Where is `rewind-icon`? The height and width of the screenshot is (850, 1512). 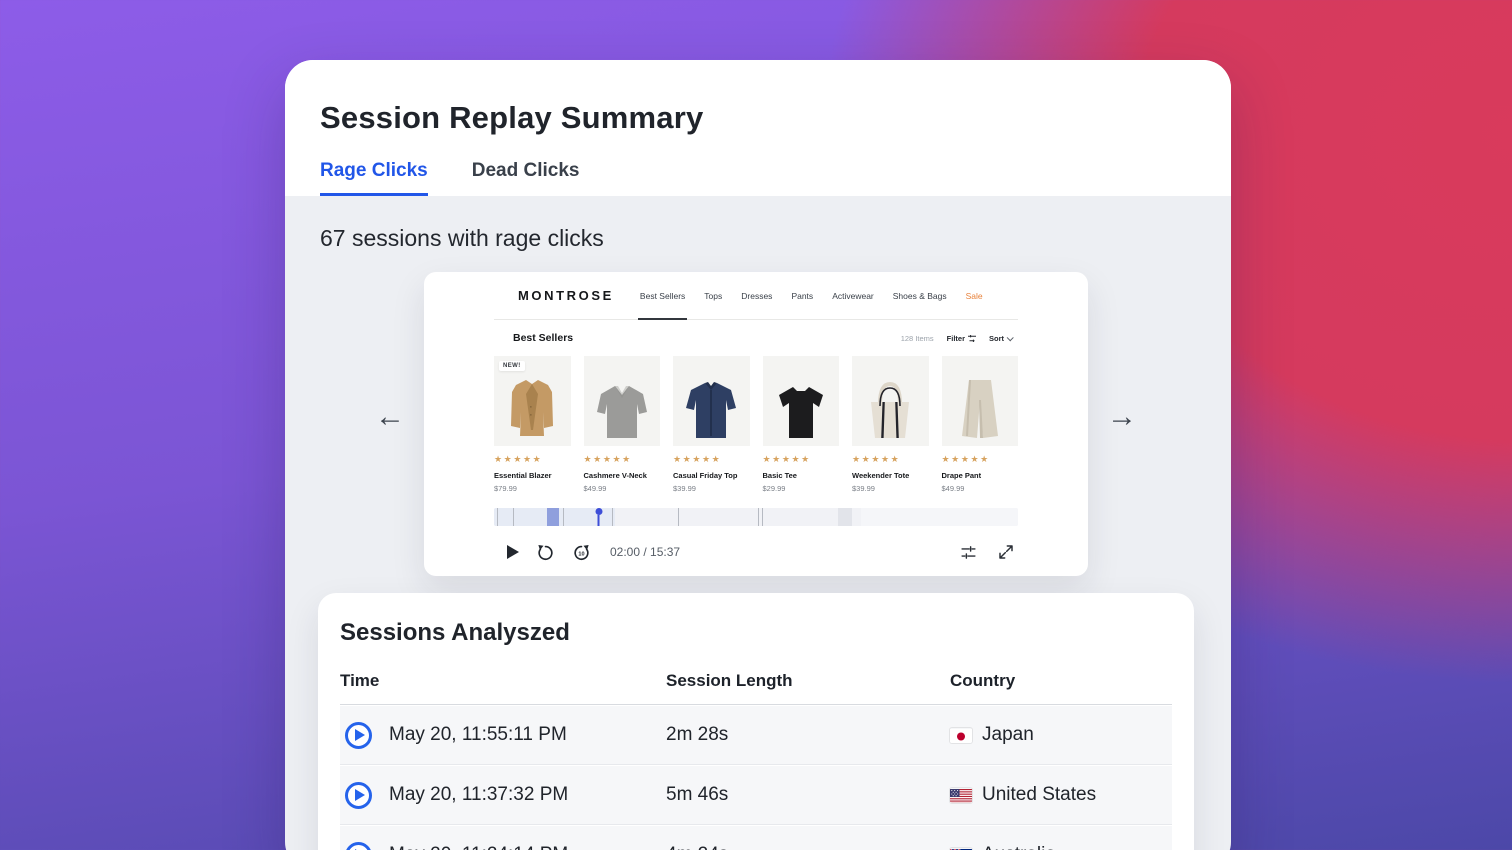 rewind-icon is located at coordinates (545, 552).